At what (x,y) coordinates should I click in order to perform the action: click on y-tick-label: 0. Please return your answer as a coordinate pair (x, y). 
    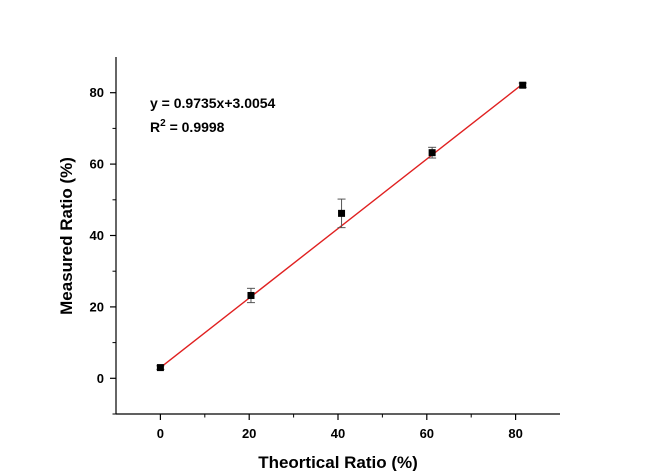
    Looking at the image, I should click on (100, 378).